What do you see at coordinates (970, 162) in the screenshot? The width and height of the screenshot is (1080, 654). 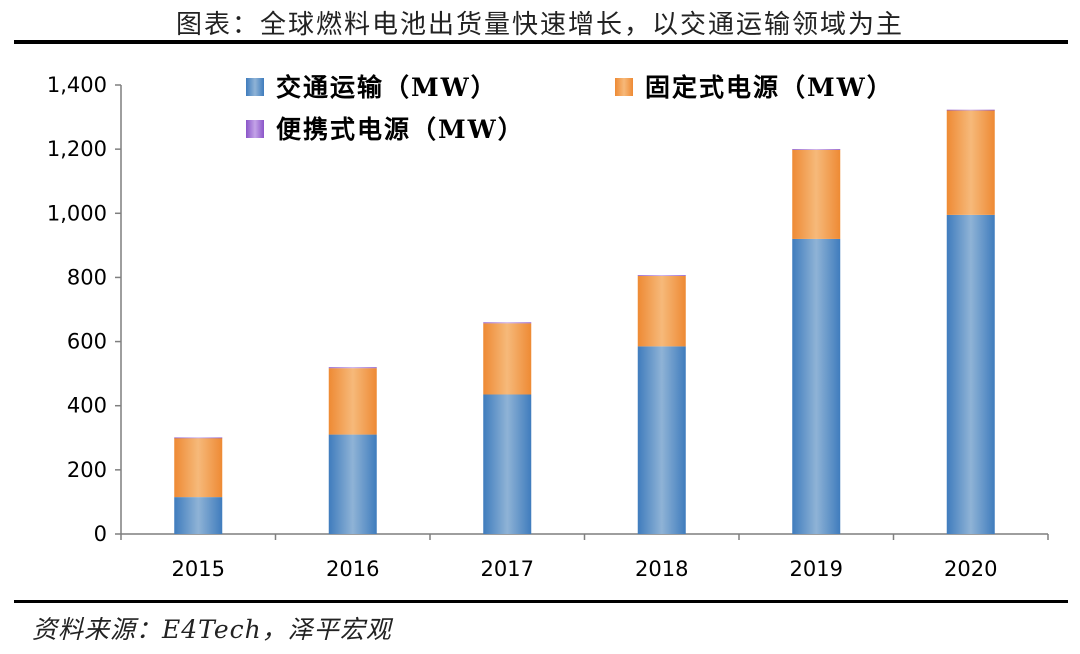 I see `bar-segment-1-2020` at bounding box center [970, 162].